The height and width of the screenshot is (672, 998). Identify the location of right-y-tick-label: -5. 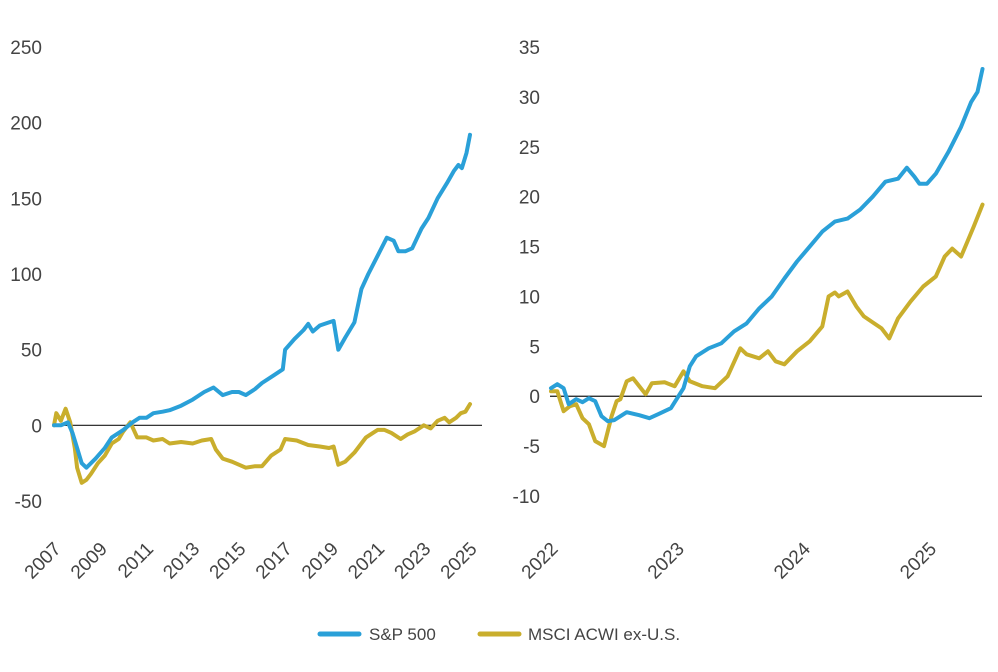
(531, 447).